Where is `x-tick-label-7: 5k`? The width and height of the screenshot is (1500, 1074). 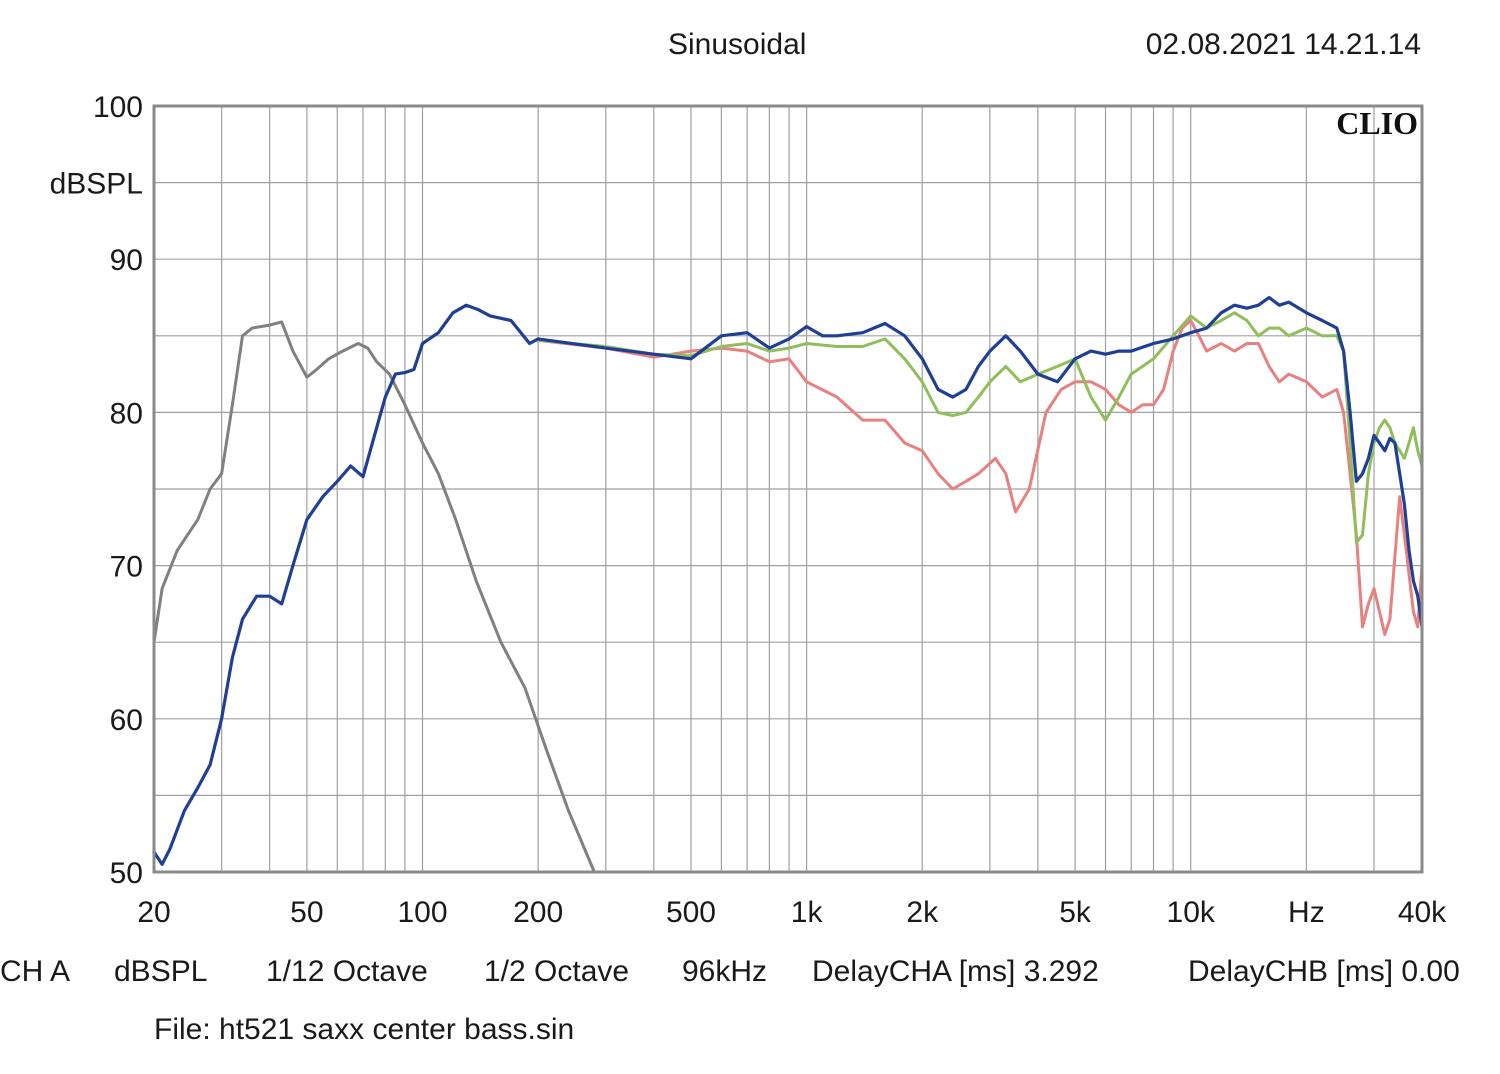 x-tick-label-7: 5k is located at coordinates (1075, 912).